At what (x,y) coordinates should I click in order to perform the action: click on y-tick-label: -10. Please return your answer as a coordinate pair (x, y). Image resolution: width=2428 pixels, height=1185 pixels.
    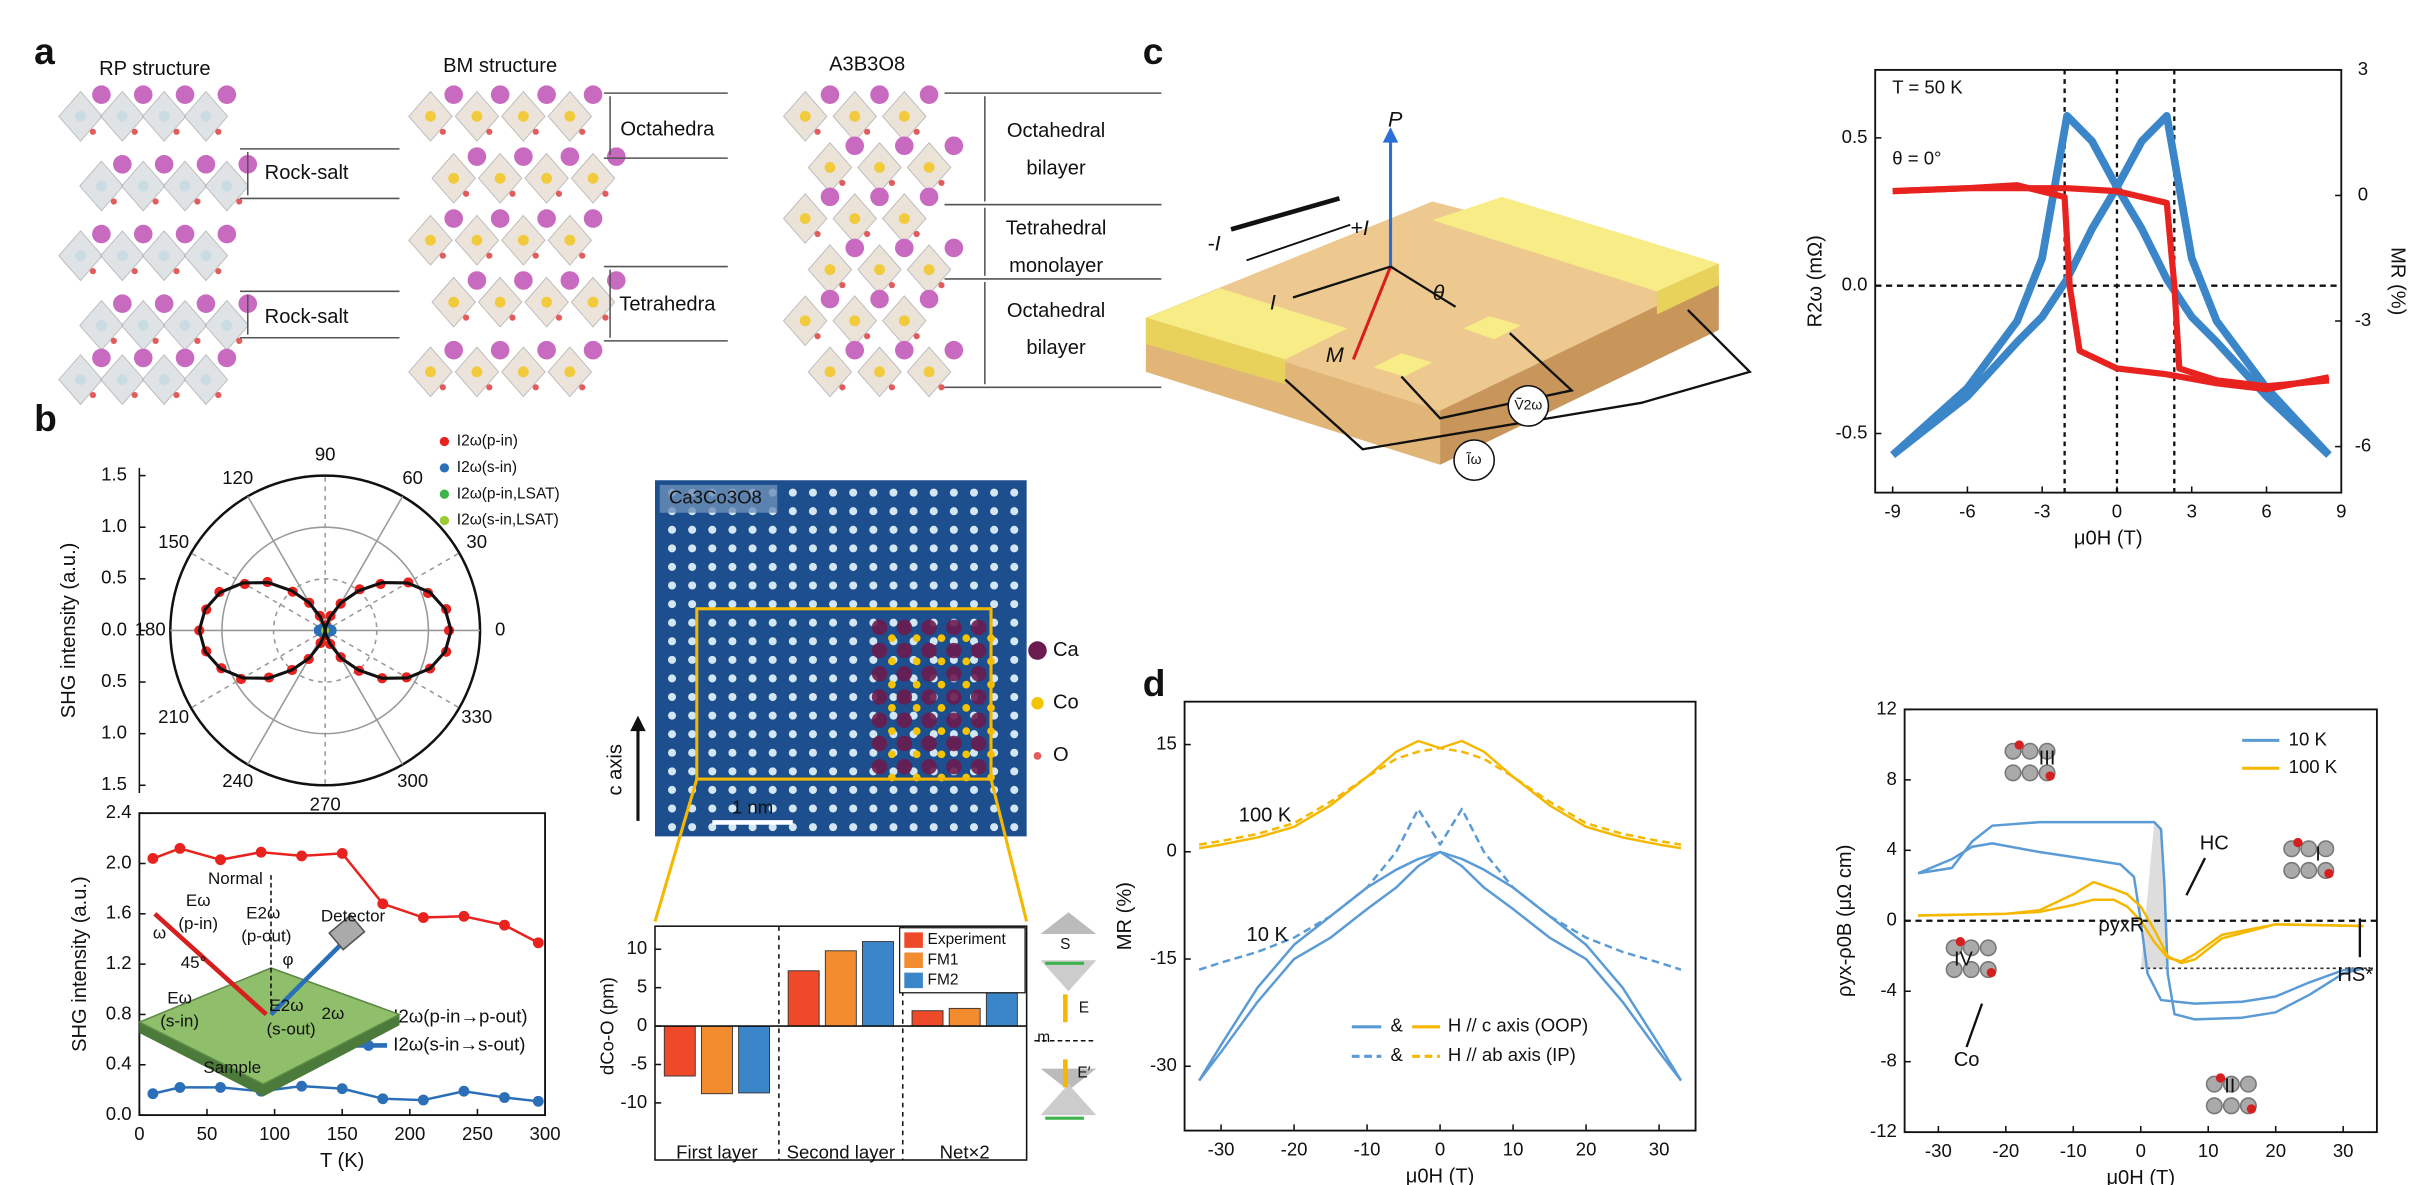
    Looking at the image, I should click on (633, 1101).